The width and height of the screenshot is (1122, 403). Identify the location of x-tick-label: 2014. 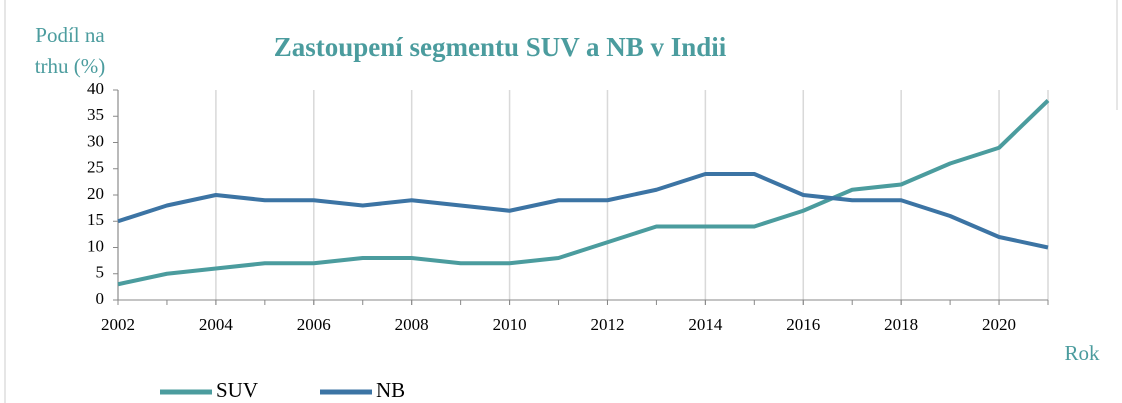
(705, 324).